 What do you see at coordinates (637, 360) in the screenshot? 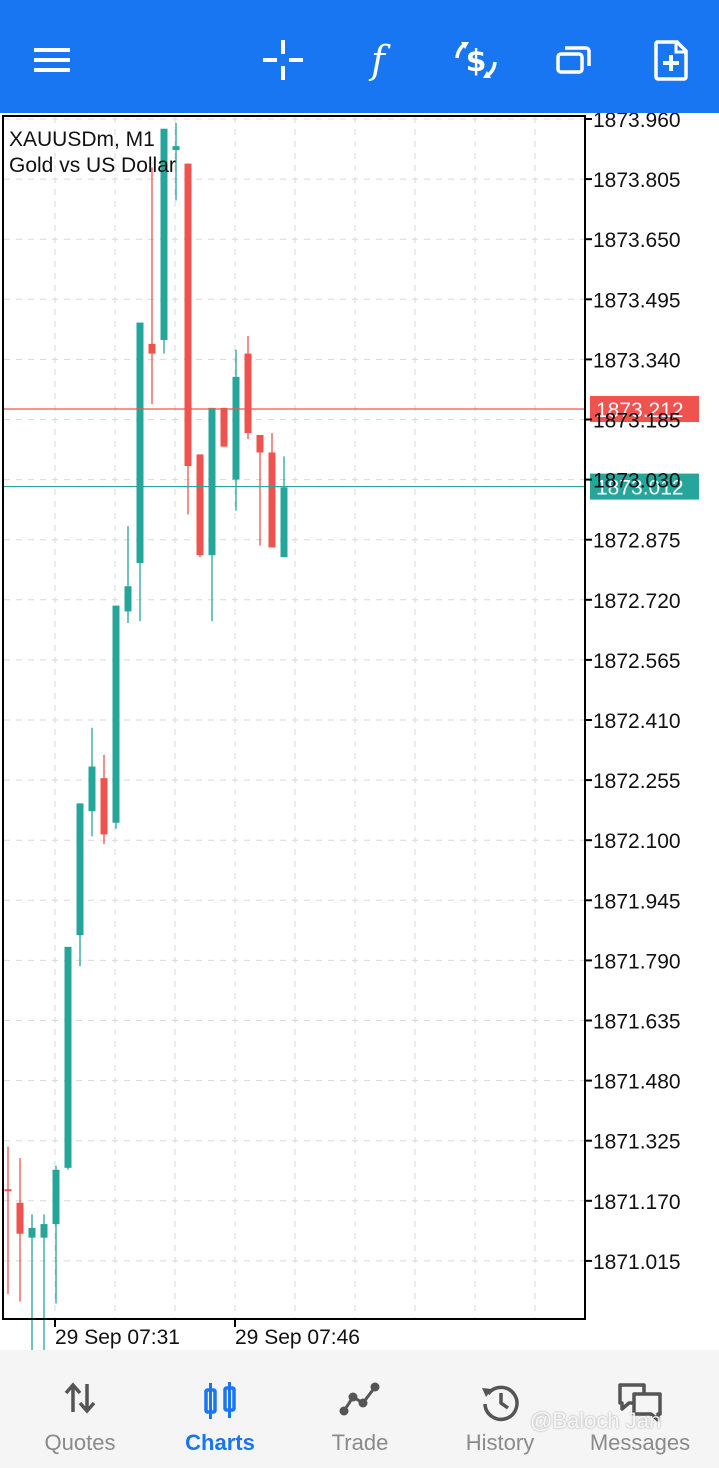
I see `y-axis-label: 1873.340` at bounding box center [637, 360].